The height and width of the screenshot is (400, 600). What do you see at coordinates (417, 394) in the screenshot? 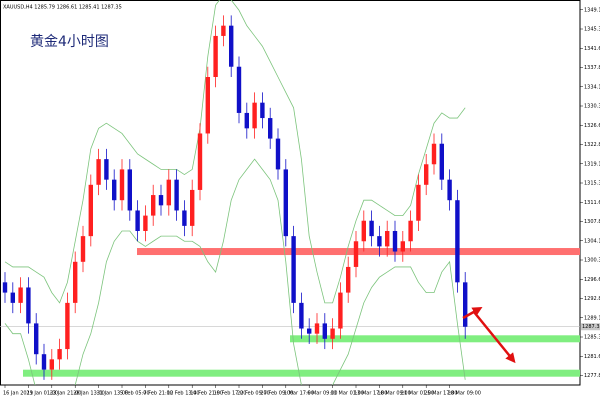
I see `x-tick-label: 21 Mar 01:00` at bounding box center [417, 394].